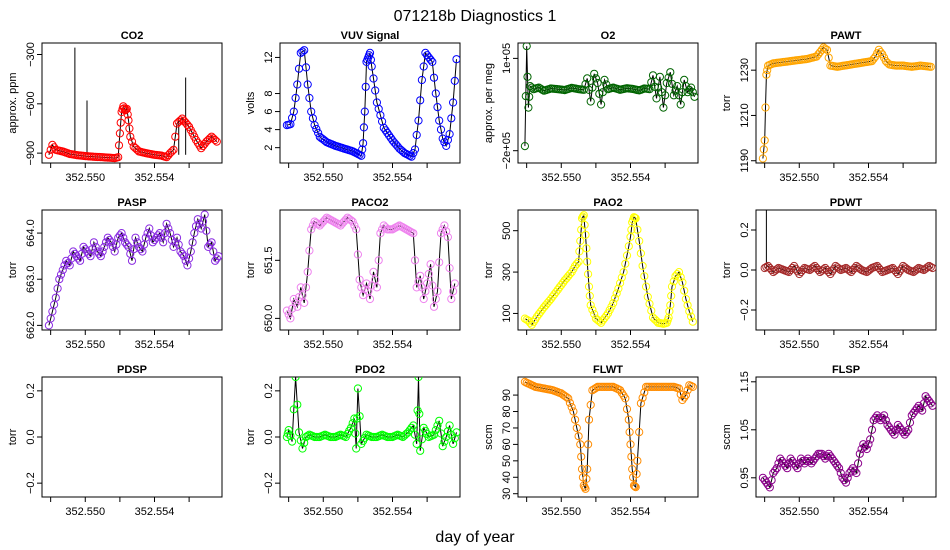  What do you see at coordinates (31, 390) in the screenshot?
I see `y-tick-label: 0.2` at bounding box center [31, 390].